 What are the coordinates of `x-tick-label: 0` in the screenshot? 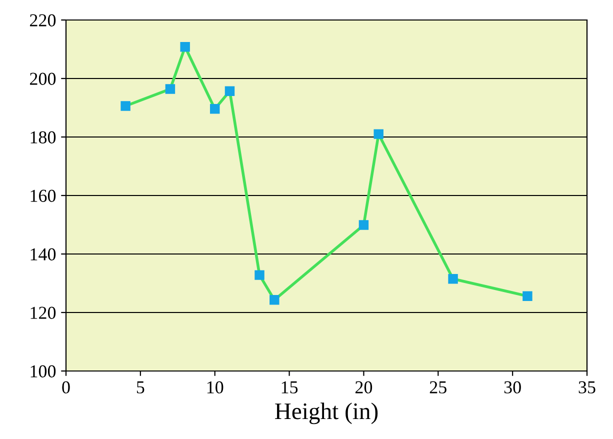 It's located at (66, 387).